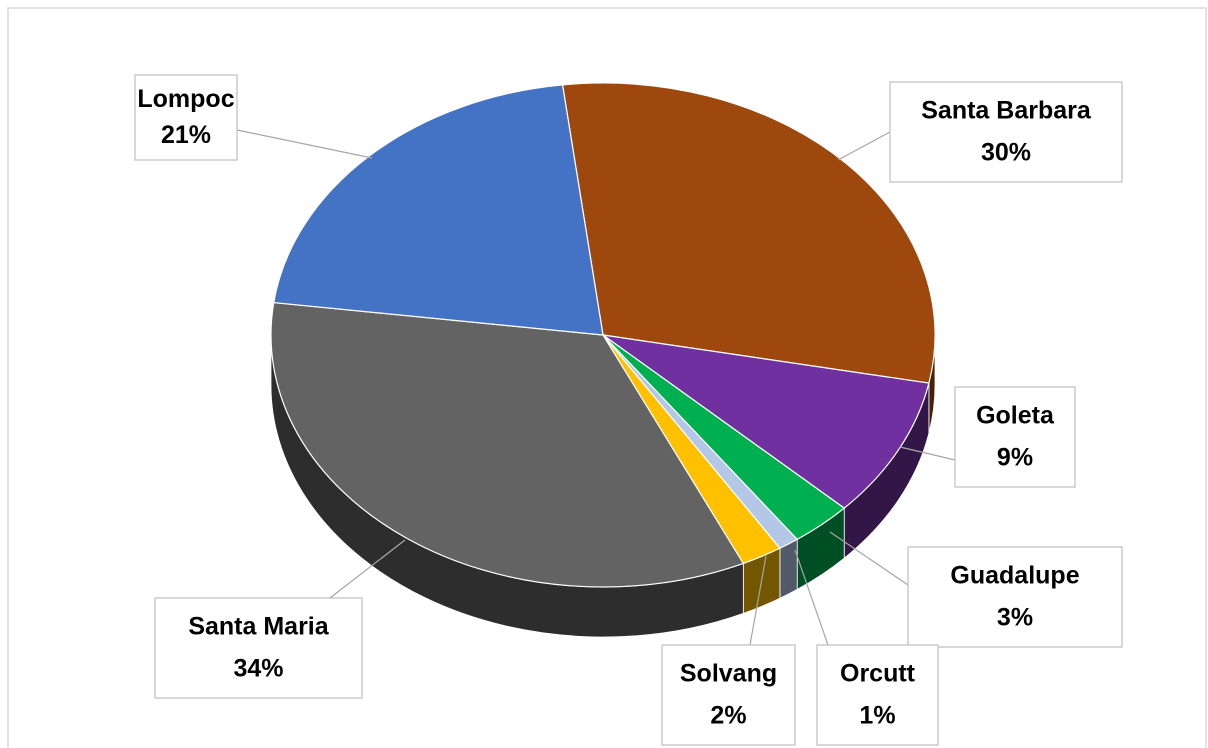  What do you see at coordinates (877, 716) in the screenshot?
I see `label-value: 1%` at bounding box center [877, 716].